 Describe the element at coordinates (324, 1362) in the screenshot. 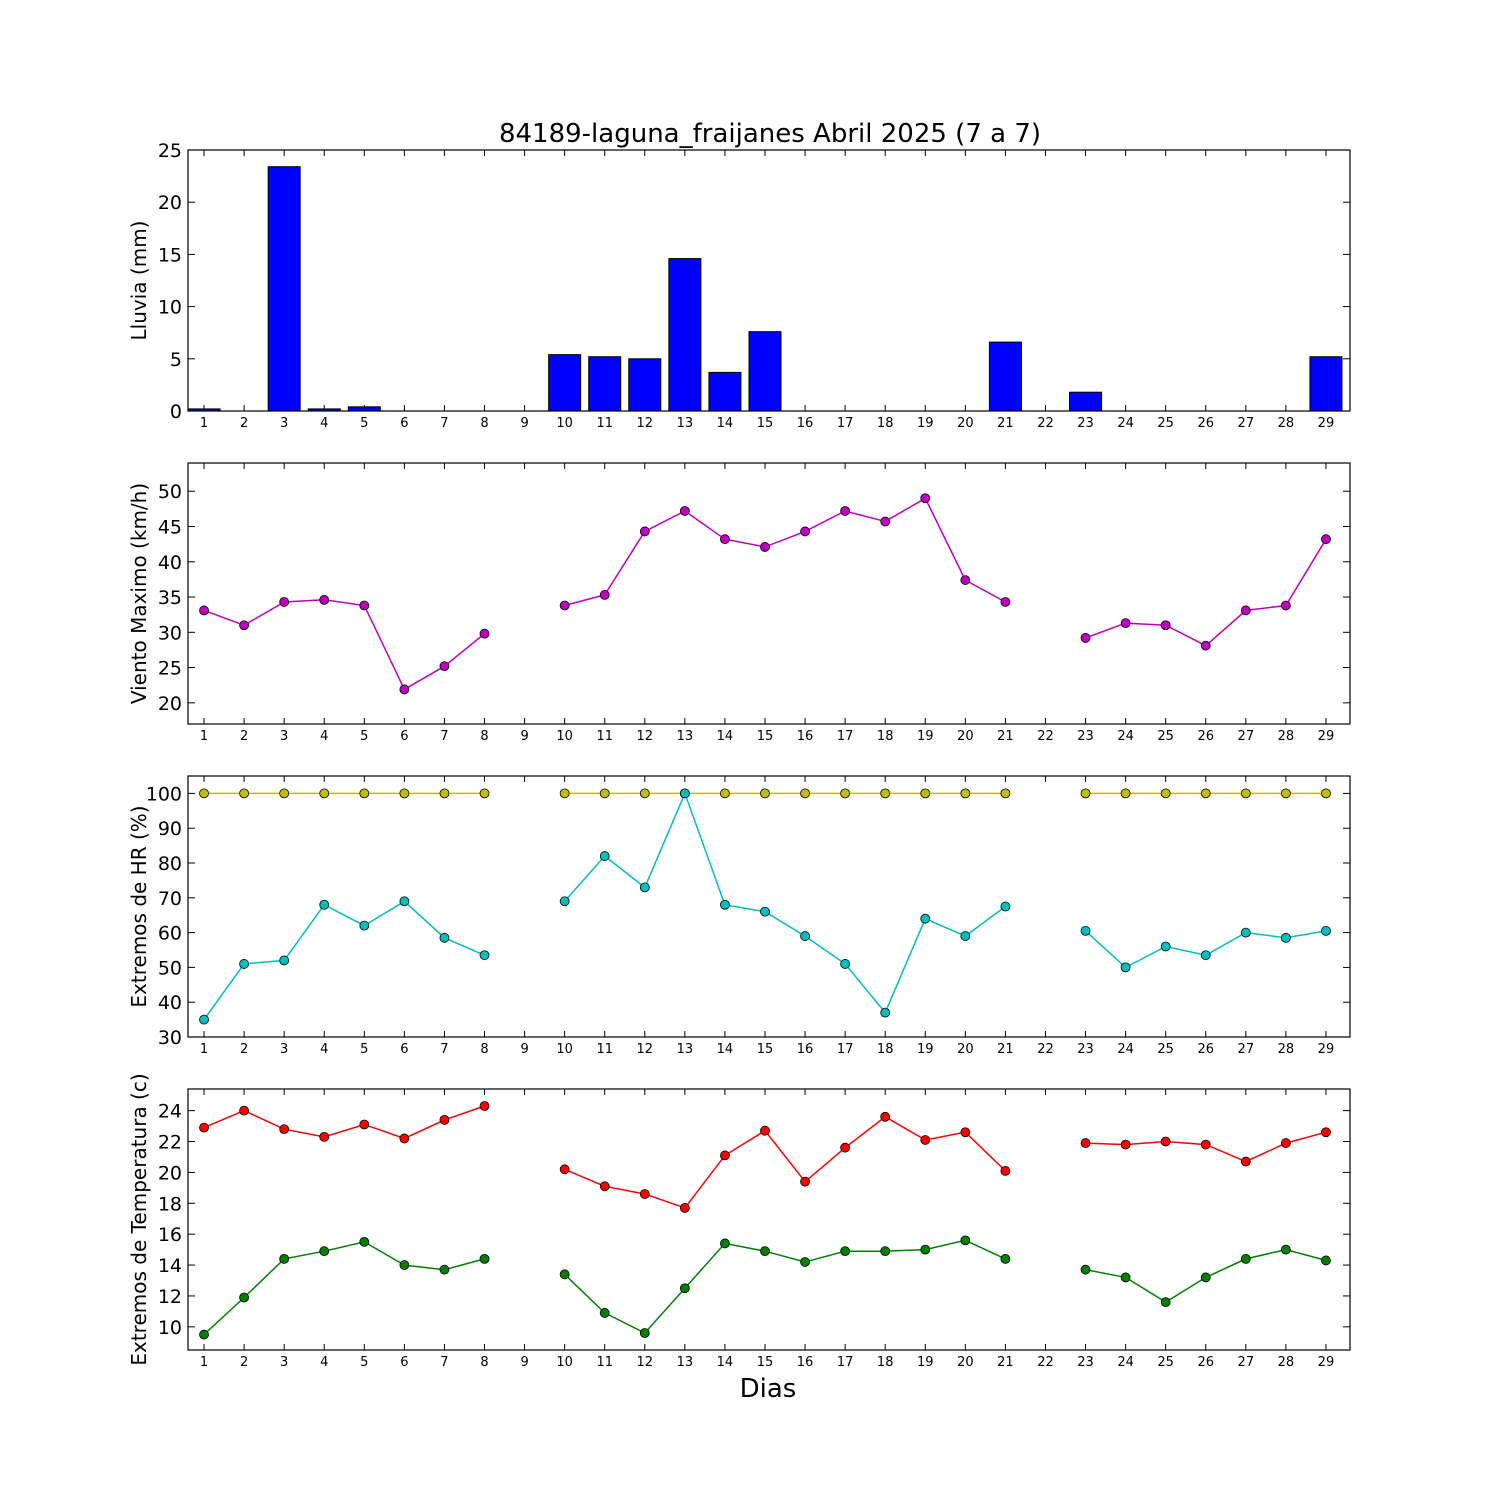

I see `x-tick-label: 4` at that location.